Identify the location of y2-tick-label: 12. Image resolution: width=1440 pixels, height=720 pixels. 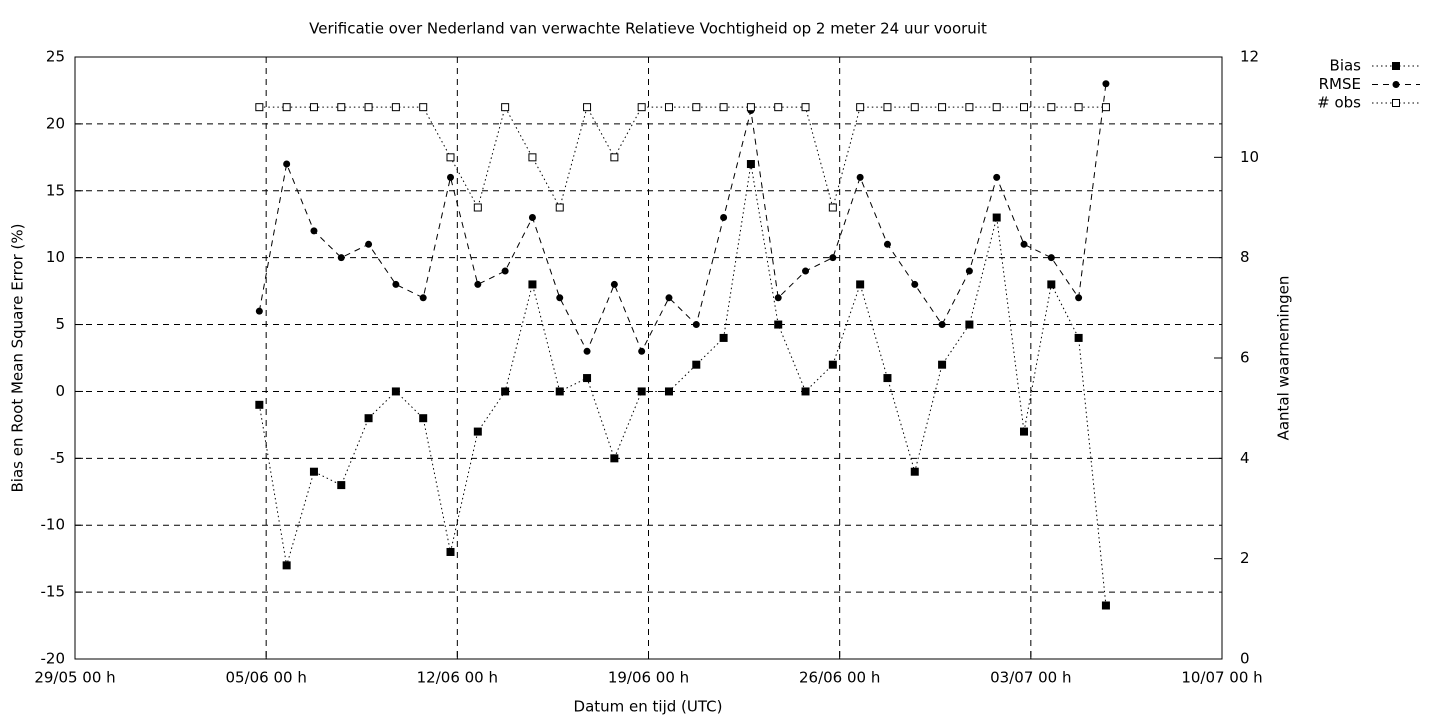
(1249, 57).